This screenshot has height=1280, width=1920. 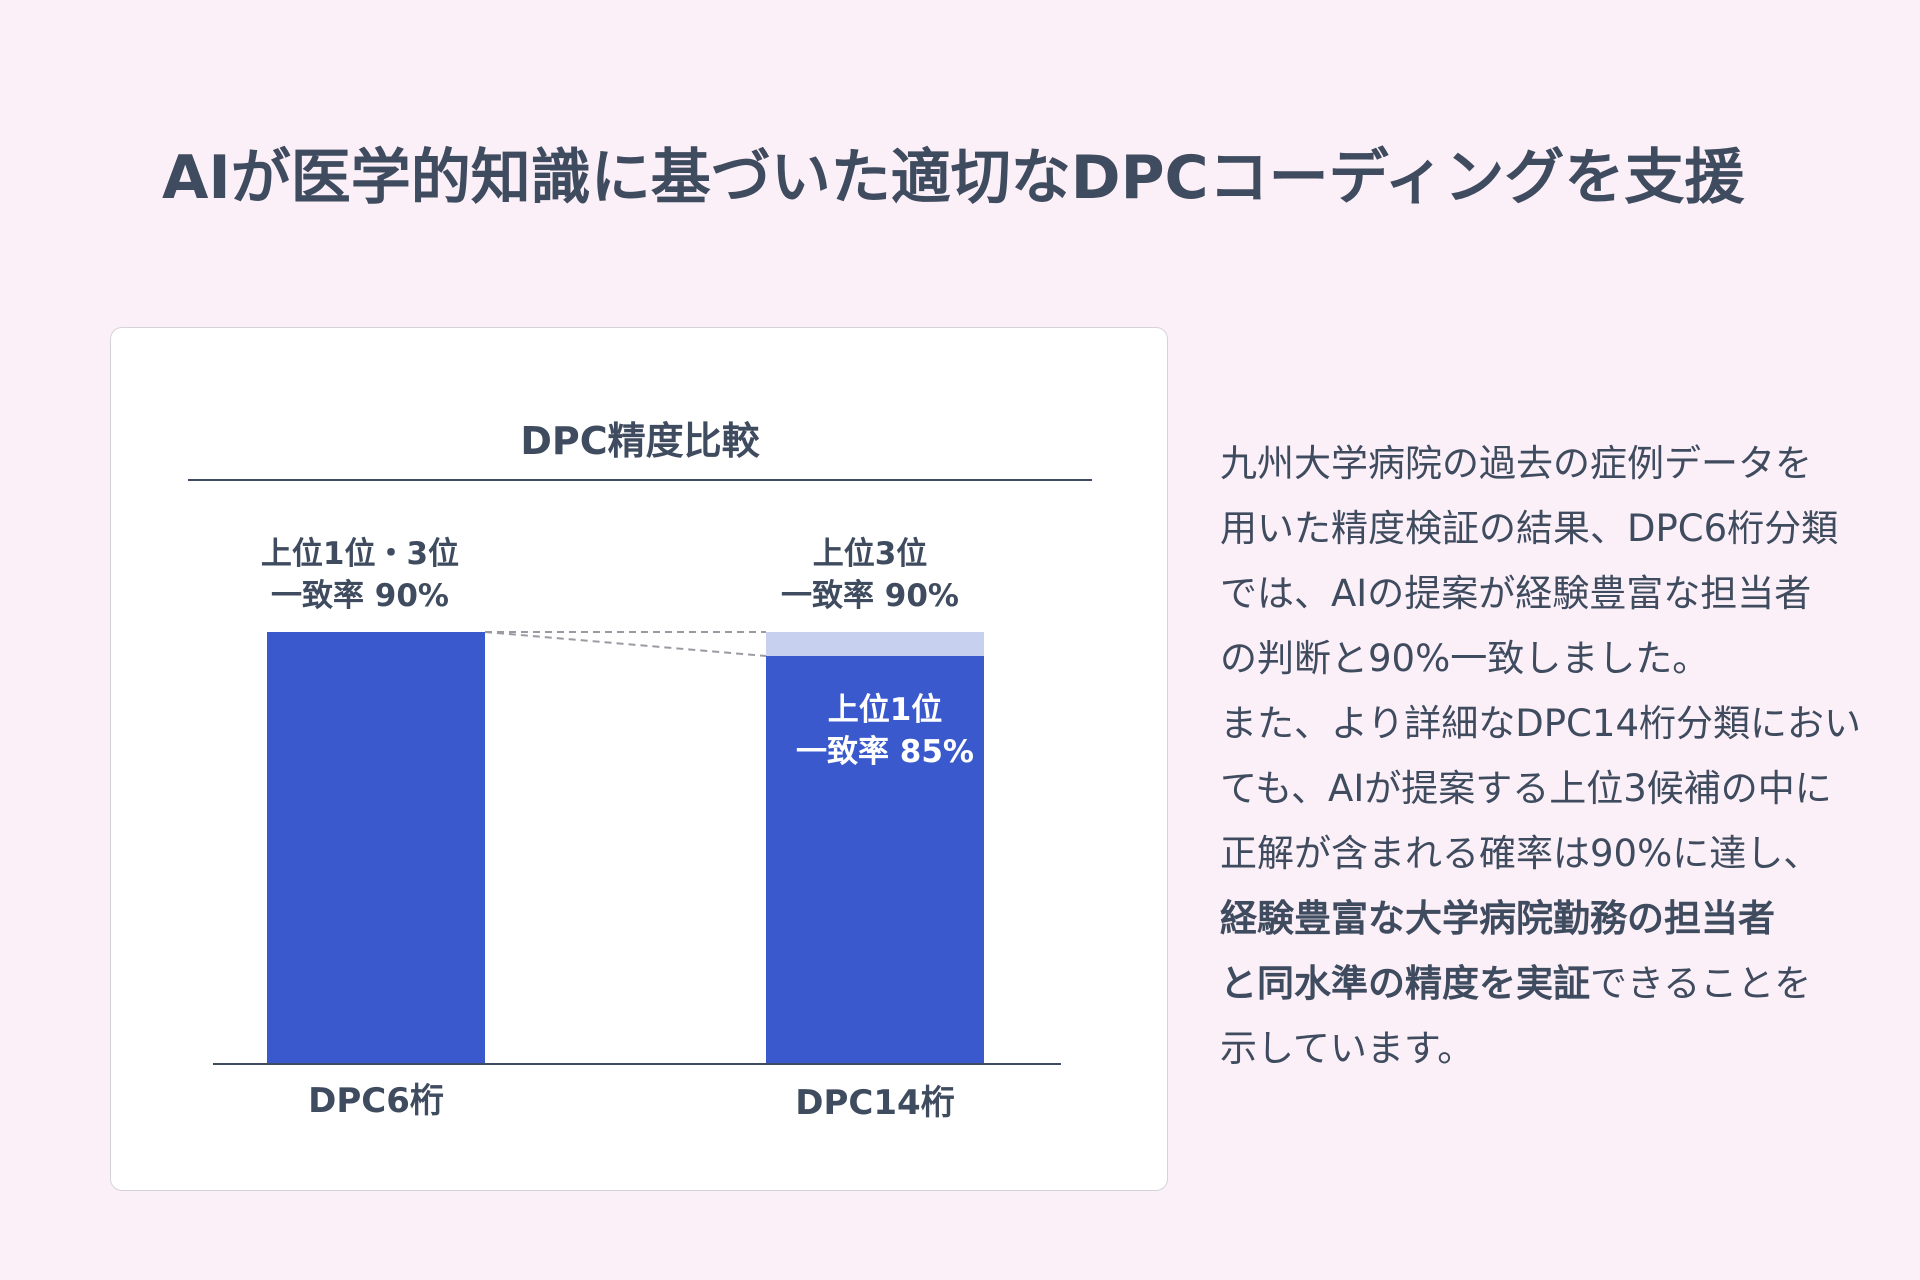 What do you see at coordinates (376, 848) in the screenshot?
I see `bar-dpc6-top1-top3` at bounding box center [376, 848].